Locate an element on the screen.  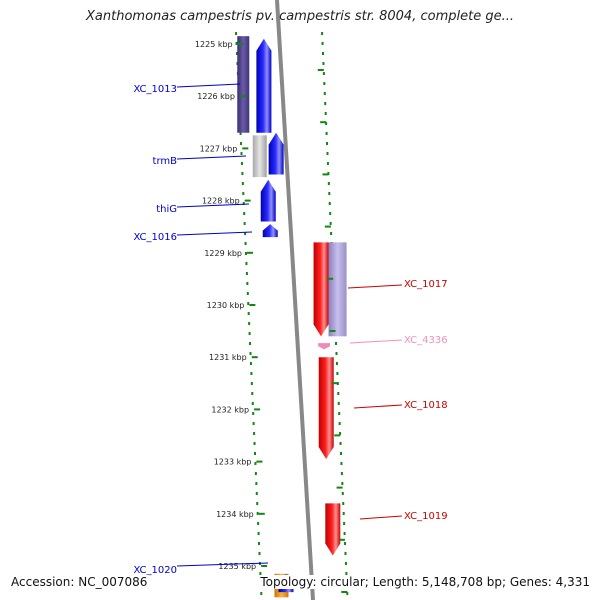
gene-arrow-thig is located at coordinates (268, 200).